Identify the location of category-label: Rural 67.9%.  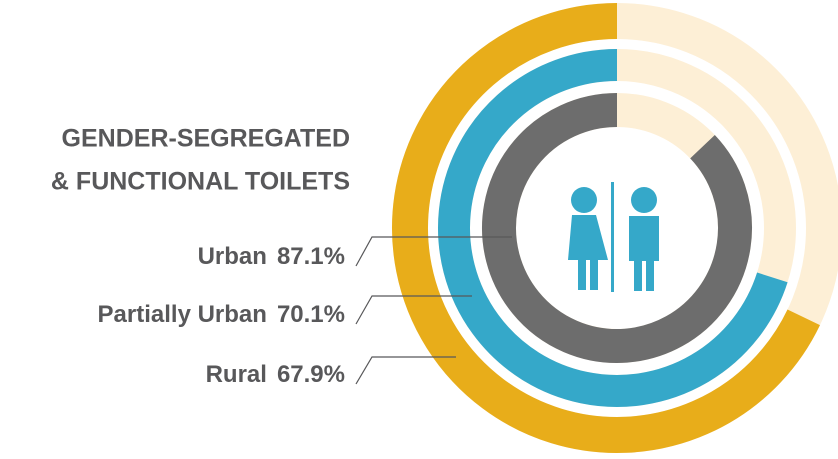
(275, 374).